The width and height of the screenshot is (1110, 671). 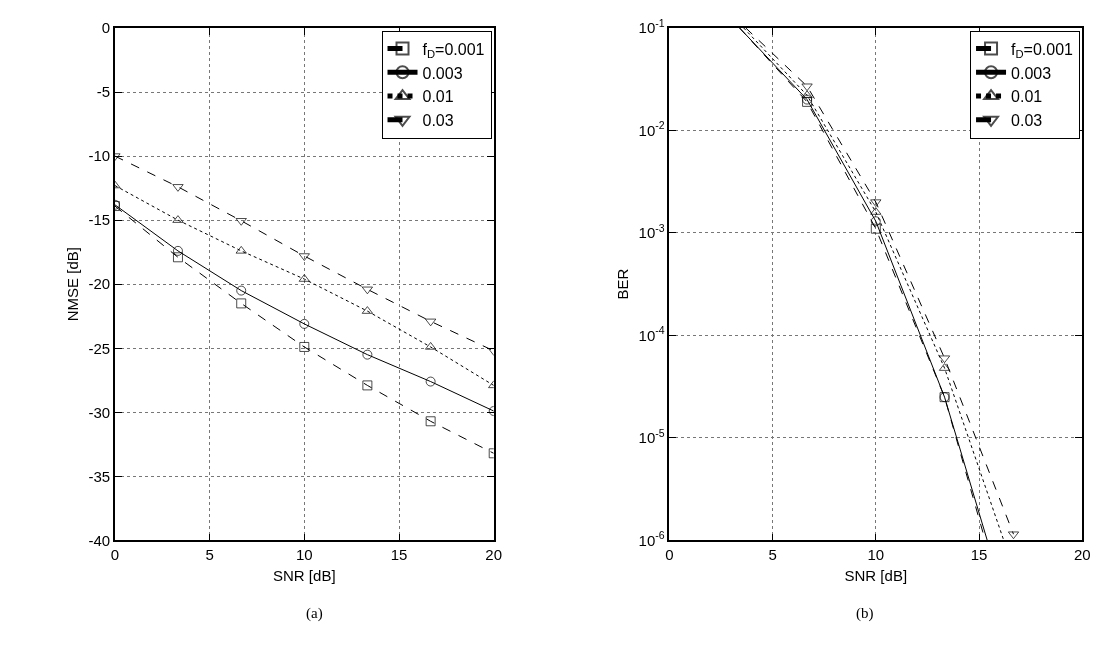 What do you see at coordinates (99, 156) in the screenshot?
I see `y-tick-label: -10` at bounding box center [99, 156].